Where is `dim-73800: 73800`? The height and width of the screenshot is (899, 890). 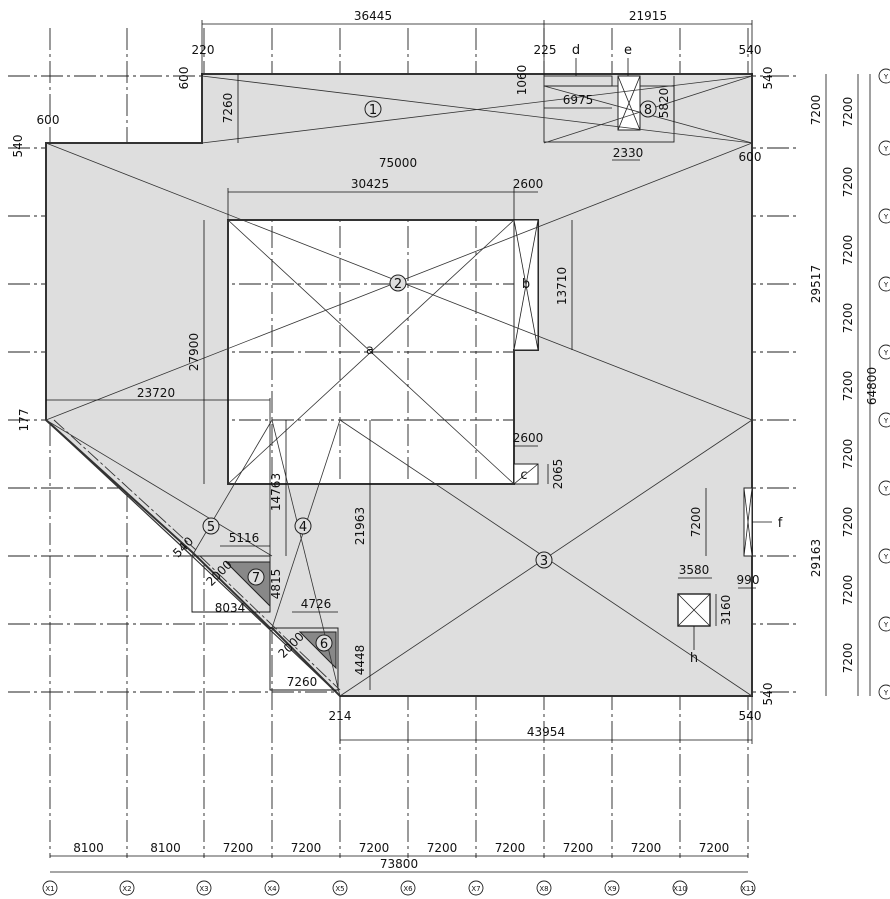 dim-73800: 73800 is located at coordinates (399, 864).